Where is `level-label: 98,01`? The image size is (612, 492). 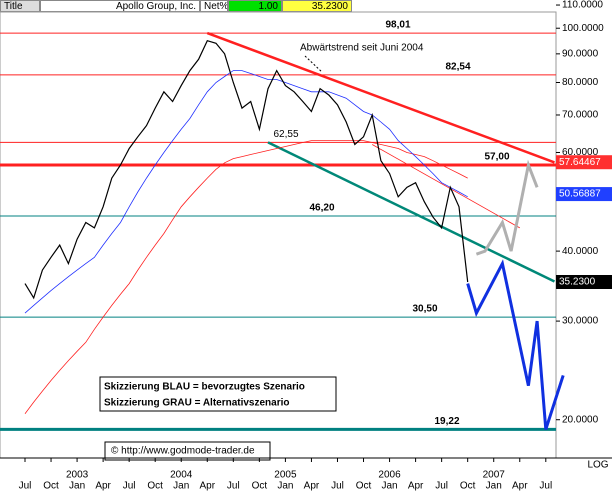 level-label: 98,01 is located at coordinates (397, 25).